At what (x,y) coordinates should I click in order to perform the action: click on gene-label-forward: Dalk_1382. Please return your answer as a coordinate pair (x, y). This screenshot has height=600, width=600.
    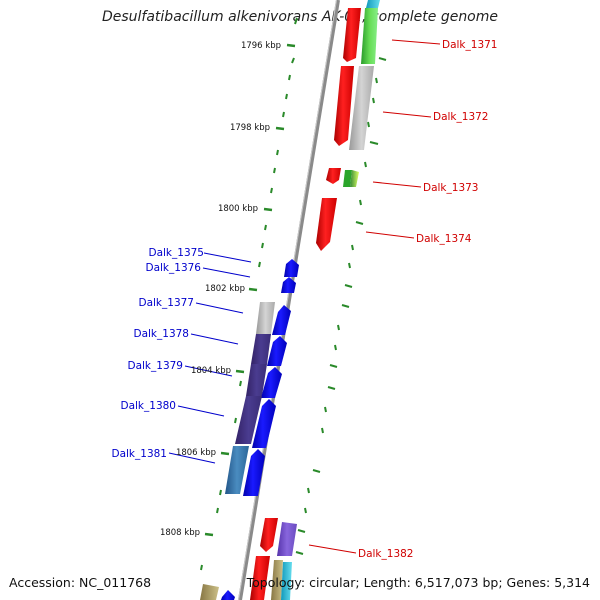
    Looking at the image, I should click on (386, 554).